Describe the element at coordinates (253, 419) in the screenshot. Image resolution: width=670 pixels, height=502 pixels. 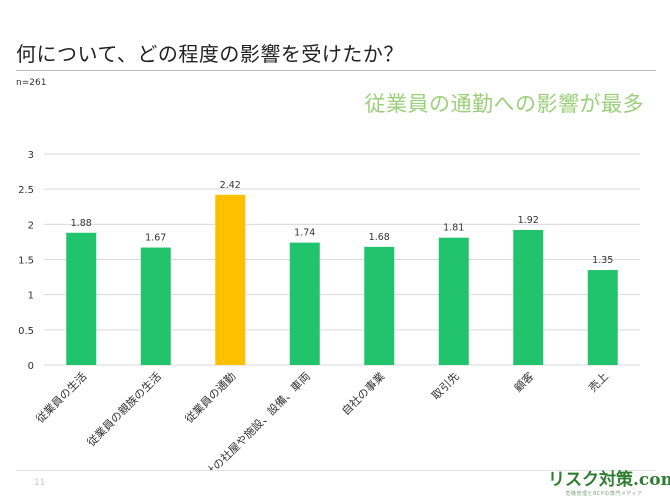
I see `x-tick-label: 自社の社屋や施設、設備、車両` at that location.